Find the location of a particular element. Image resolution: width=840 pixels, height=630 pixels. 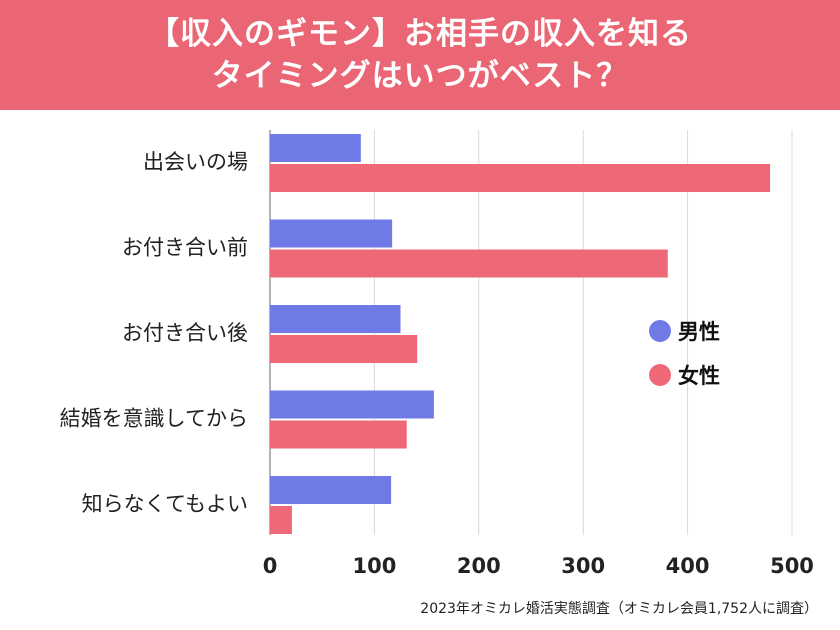

x-tick-label: 500 is located at coordinates (792, 566).